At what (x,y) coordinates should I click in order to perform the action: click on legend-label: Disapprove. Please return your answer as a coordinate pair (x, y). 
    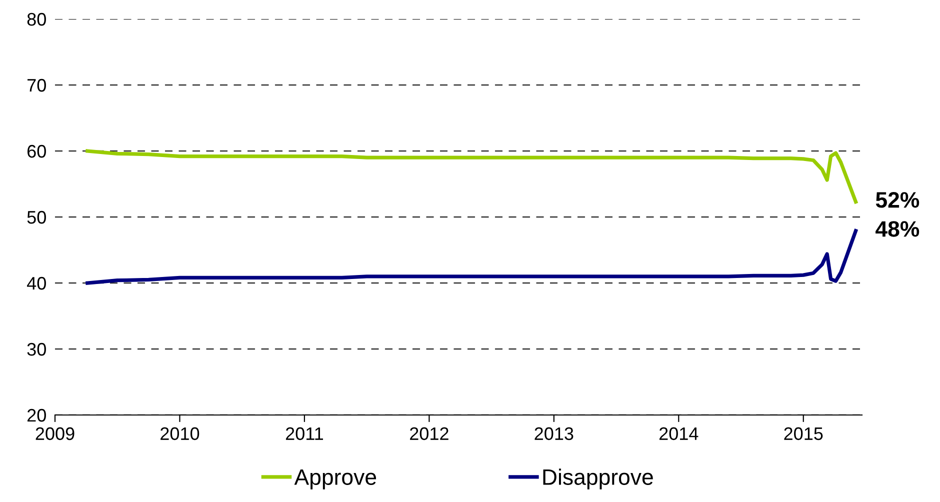
    Looking at the image, I should click on (598, 479).